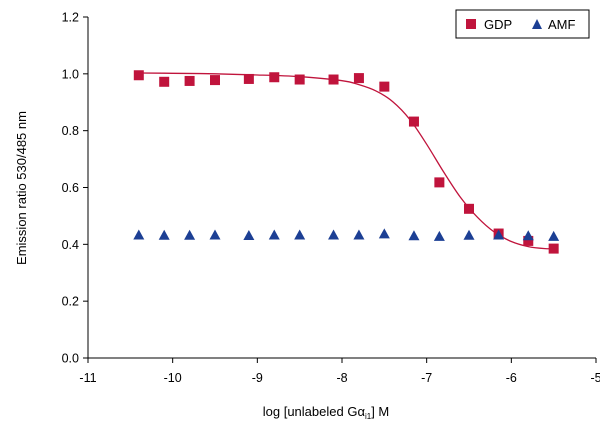 This screenshot has width=600, height=430. I want to click on x-tick-label: -9, so click(257, 378).